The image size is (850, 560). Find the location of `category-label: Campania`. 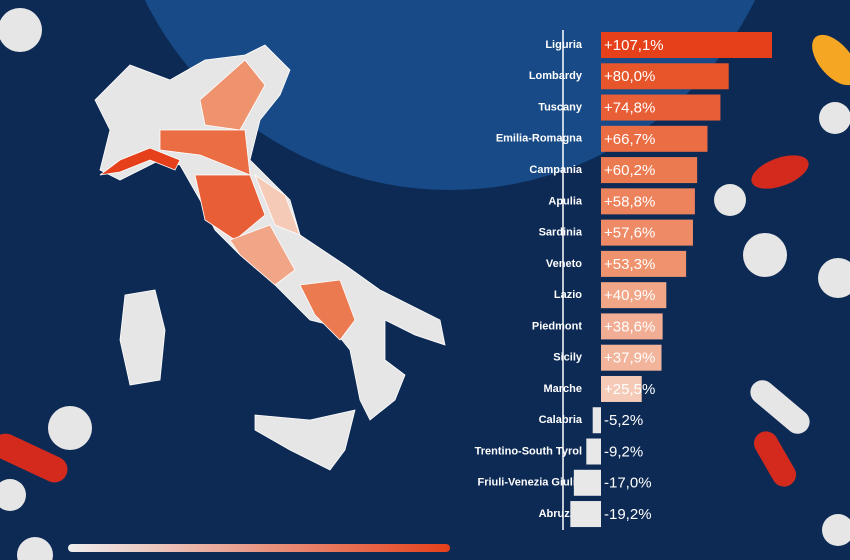

category-label: Campania is located at coordinates (555, 170).